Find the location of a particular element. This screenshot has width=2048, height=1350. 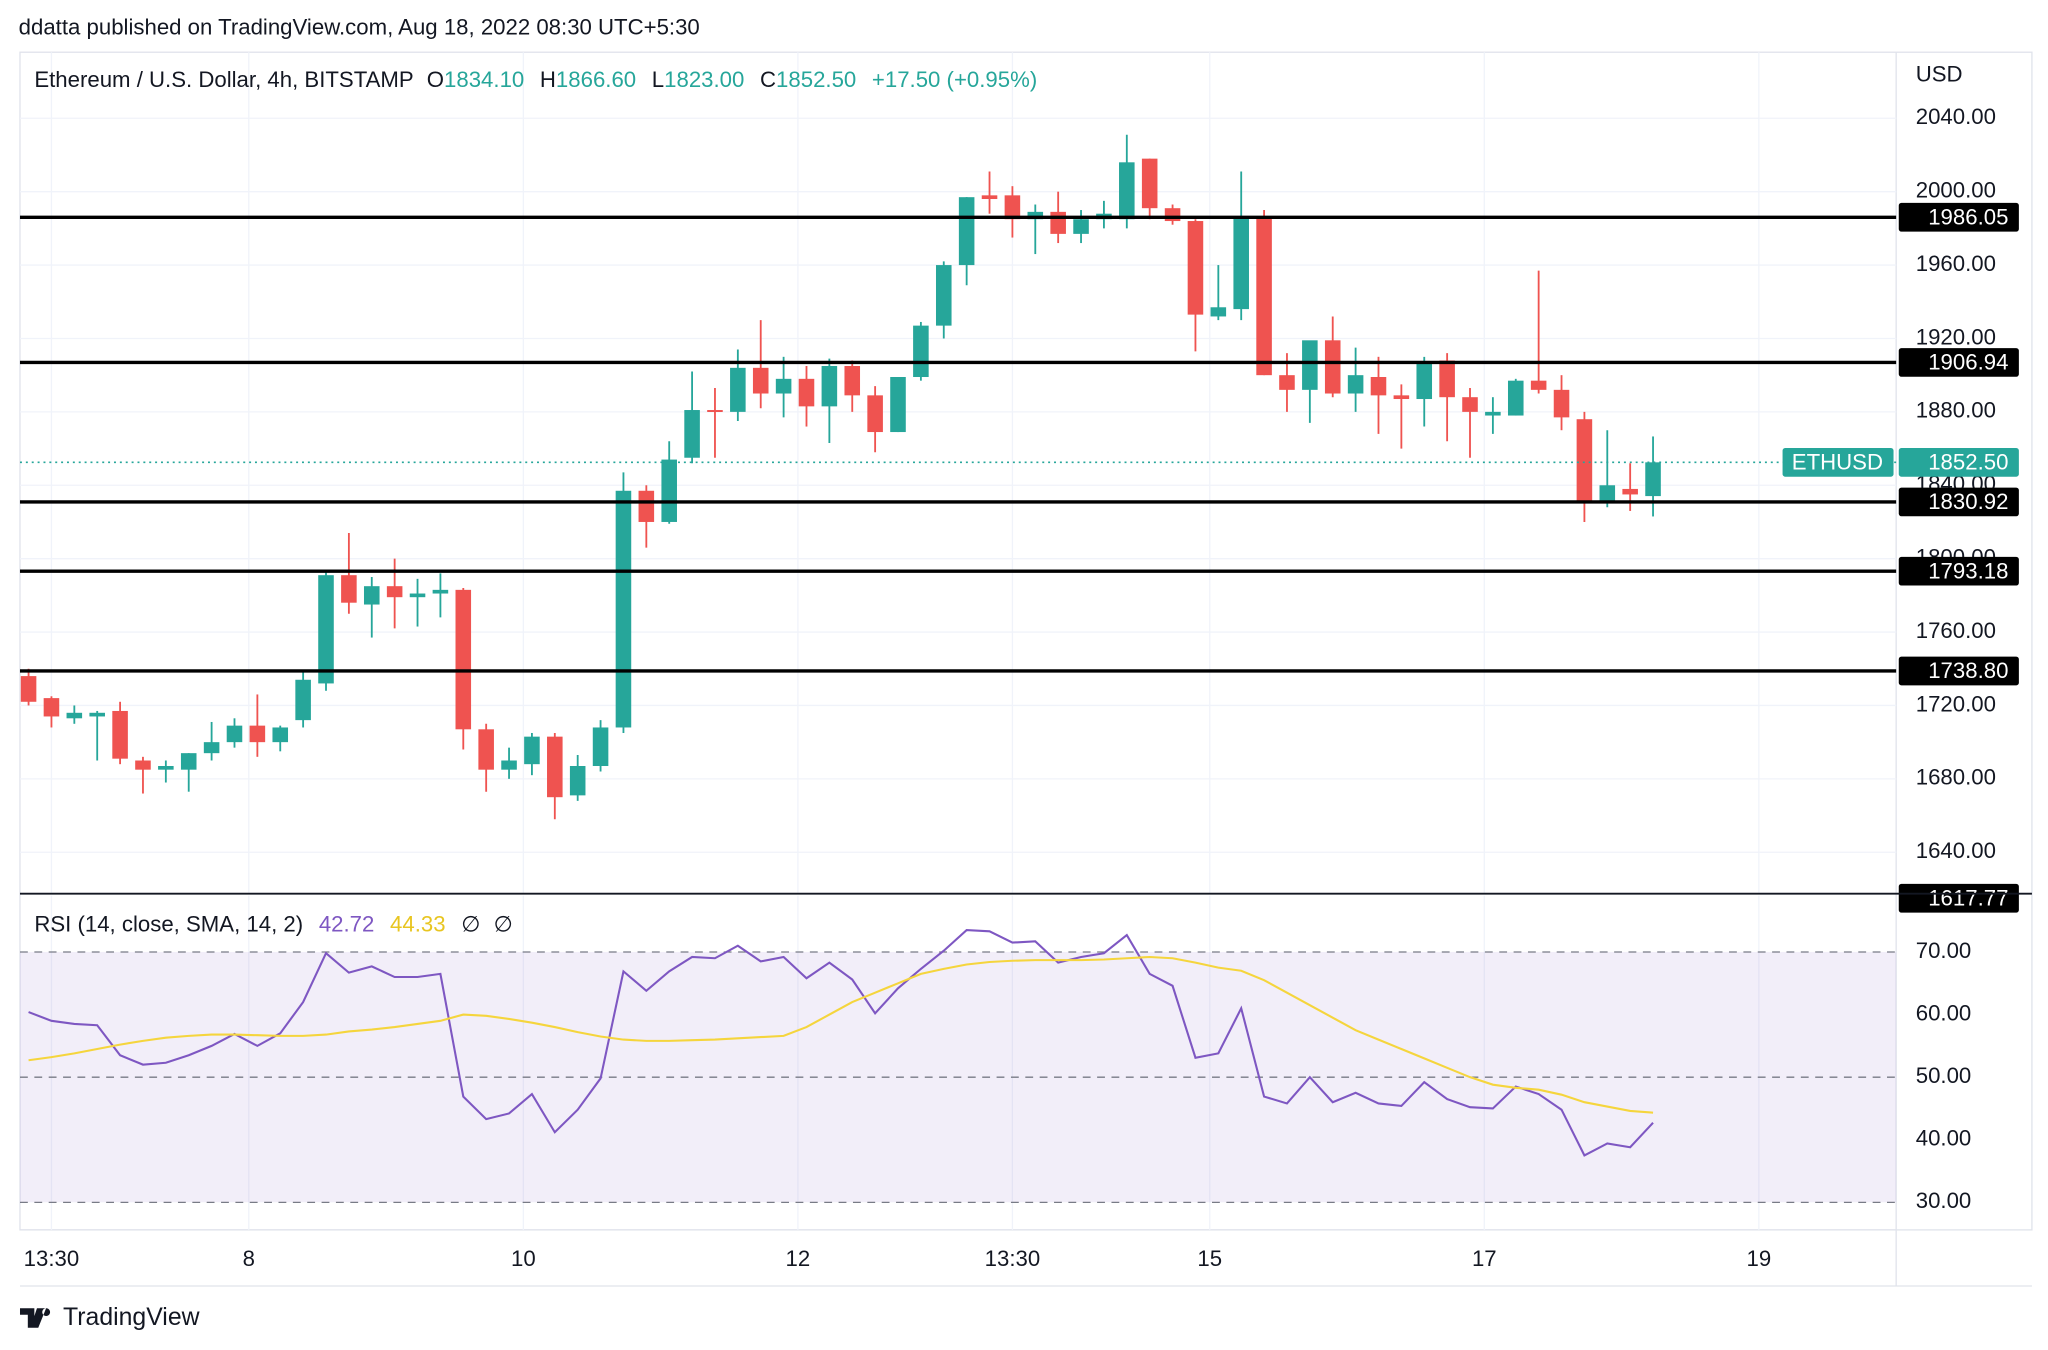

y-tick-label: 60.00 is located at coordinates (1944, 1012).